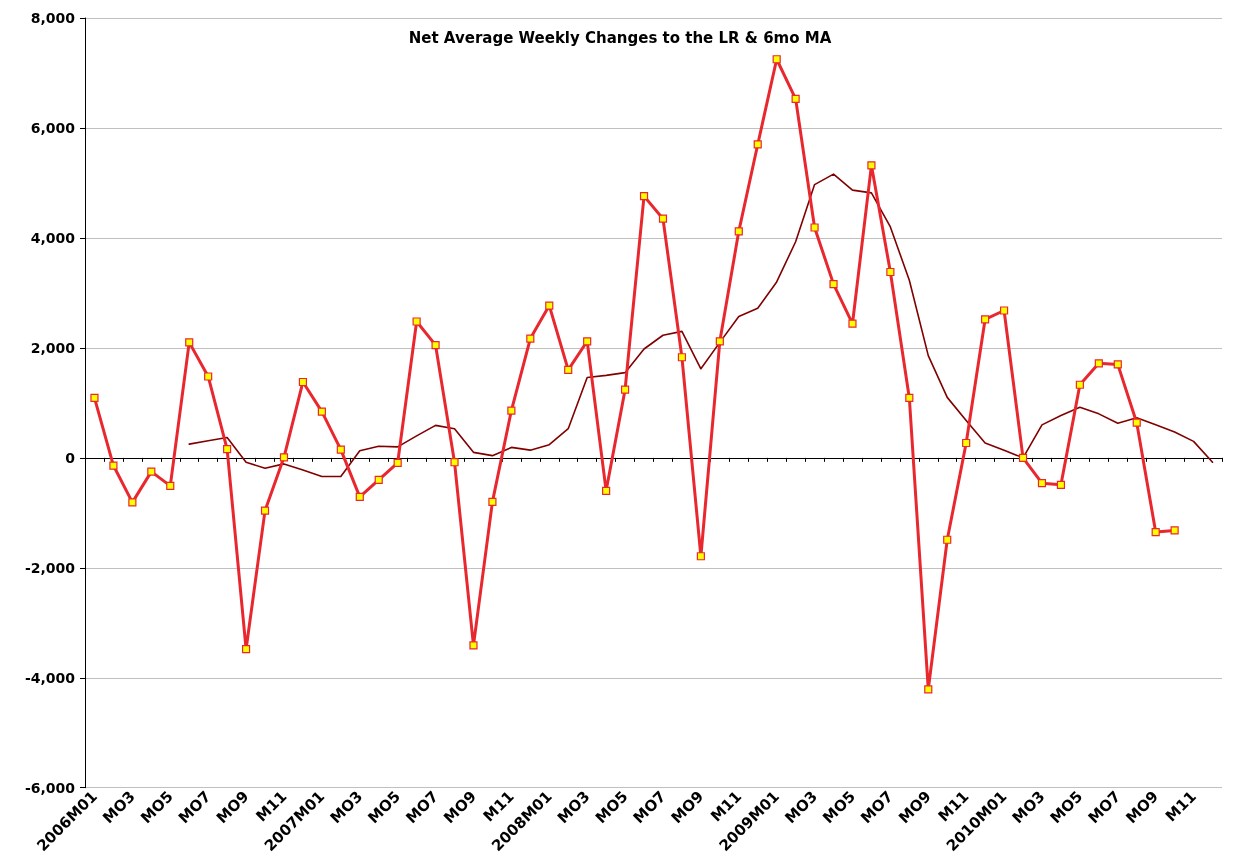 The width and height of the screenshot is (1240, 856). I want to click on text: Net Average Weekly Changes to the LR & 6mo MA, so click(620, 37).